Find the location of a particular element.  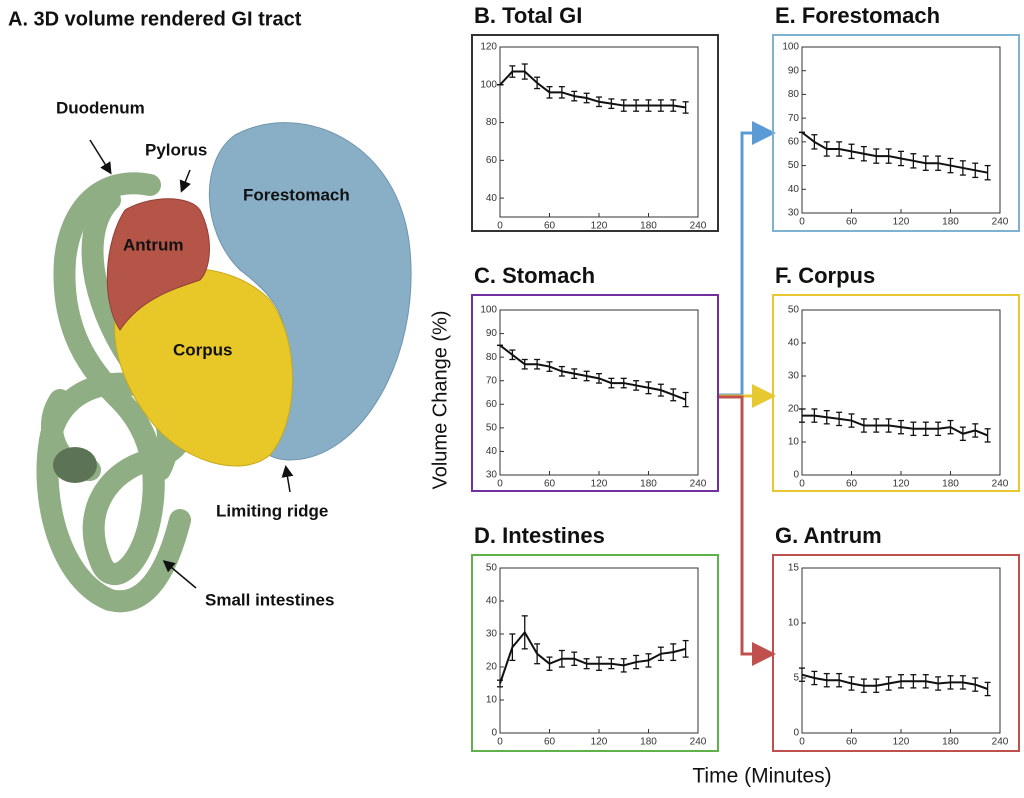

panel-title: F. Corpus is located at coordinates (825, 275).